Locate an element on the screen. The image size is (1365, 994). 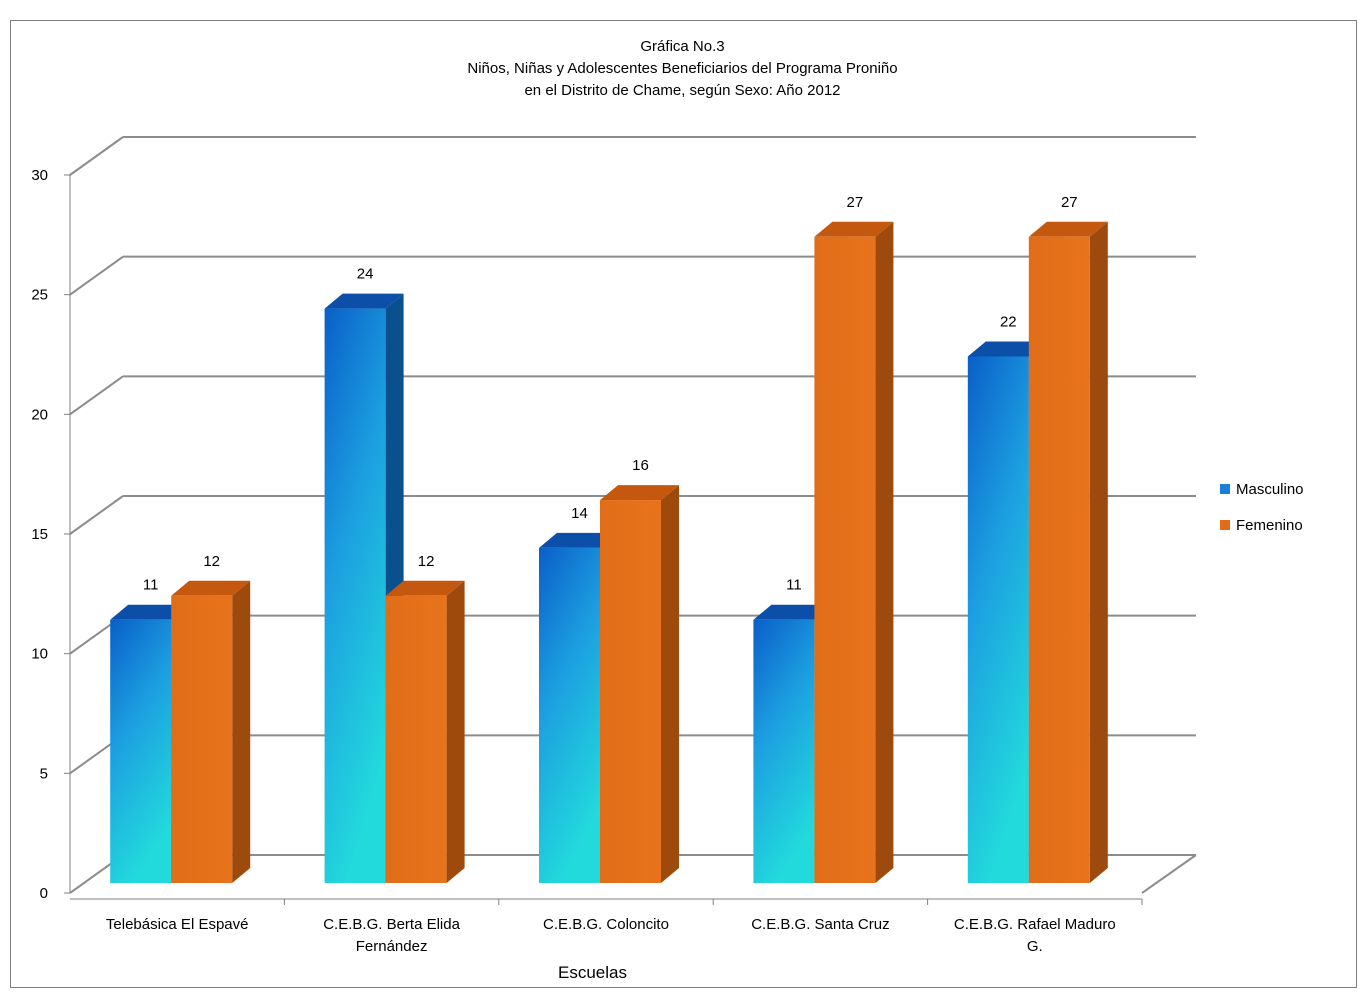
bar-femenino-2-side is located at coordinates (455, 731).